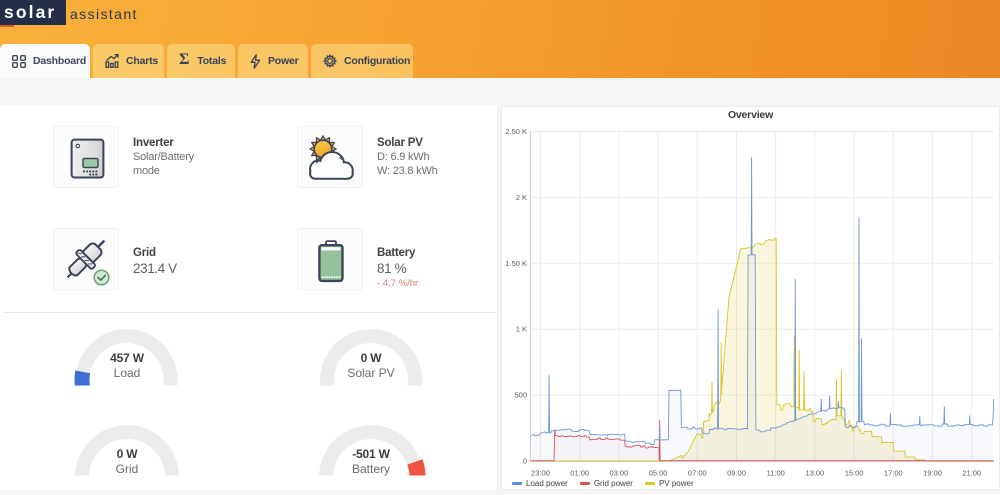  I want to click on svg-text: 0, so click(525, 461).